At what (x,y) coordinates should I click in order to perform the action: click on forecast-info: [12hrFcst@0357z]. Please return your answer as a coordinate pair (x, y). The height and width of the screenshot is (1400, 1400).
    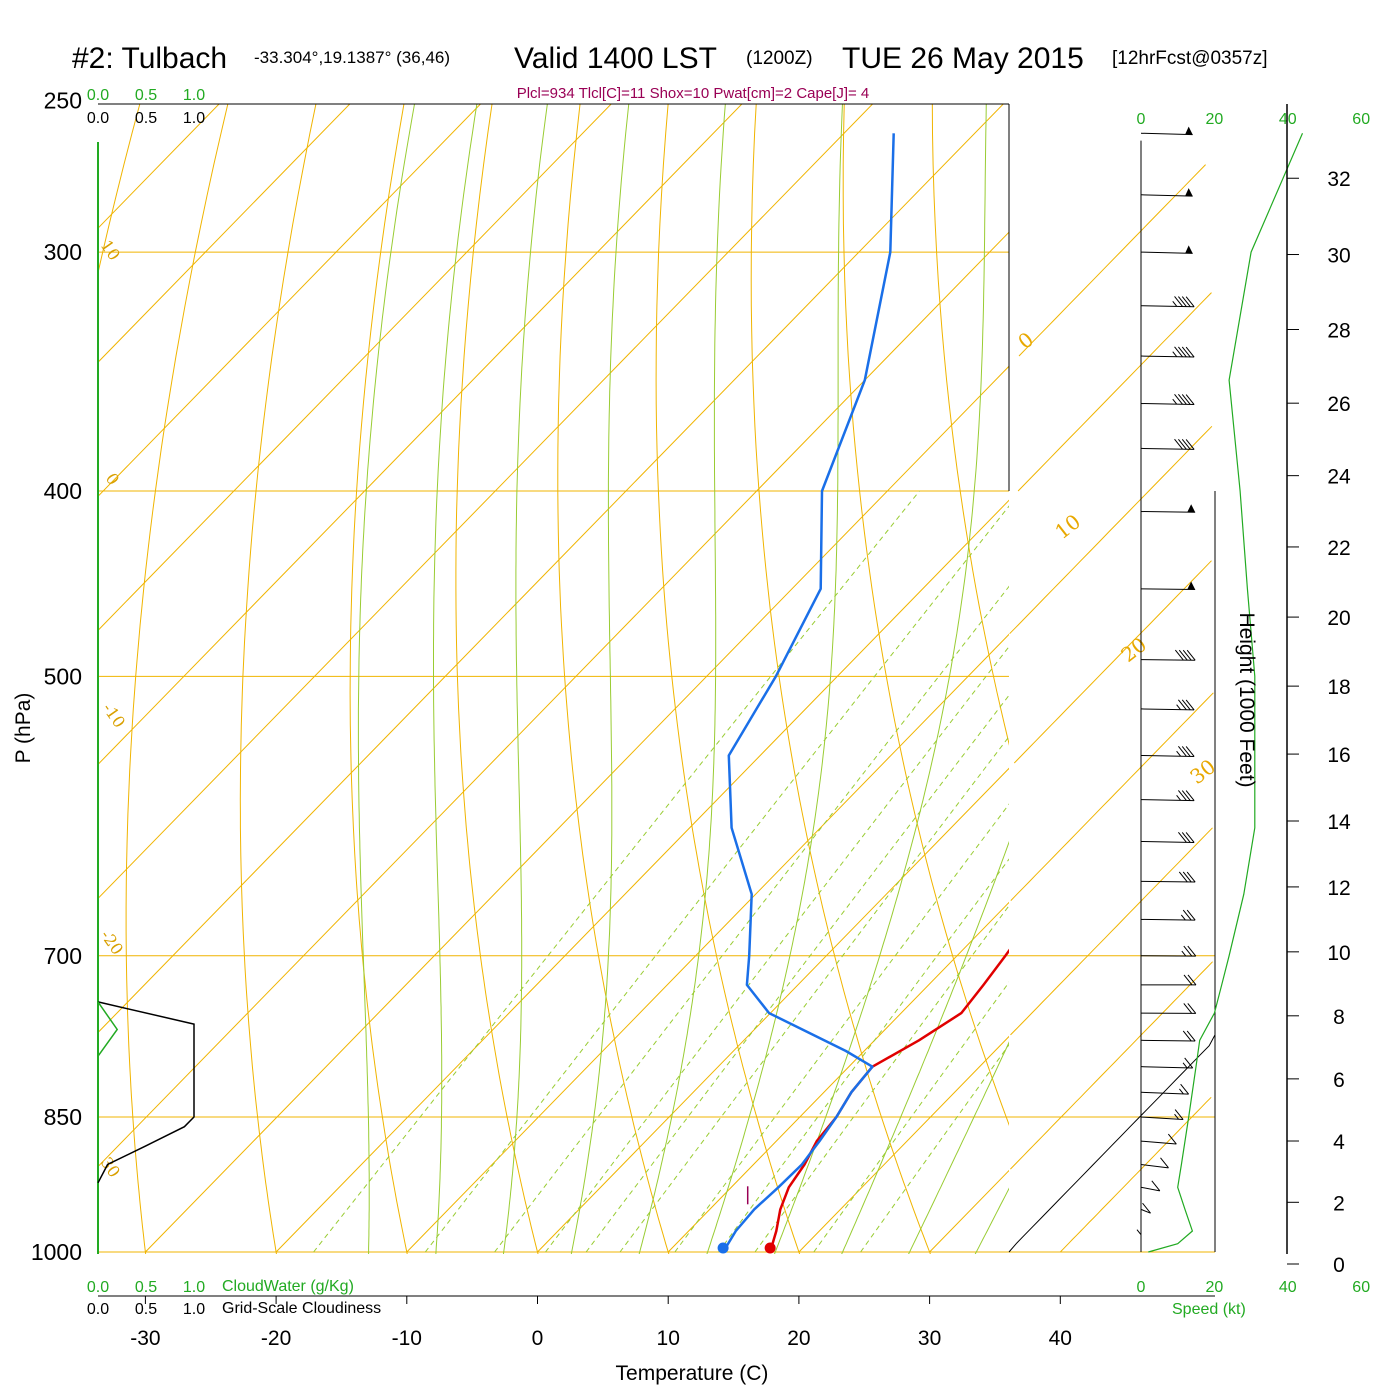
    Looking at the image, I should click on (1190, 58).